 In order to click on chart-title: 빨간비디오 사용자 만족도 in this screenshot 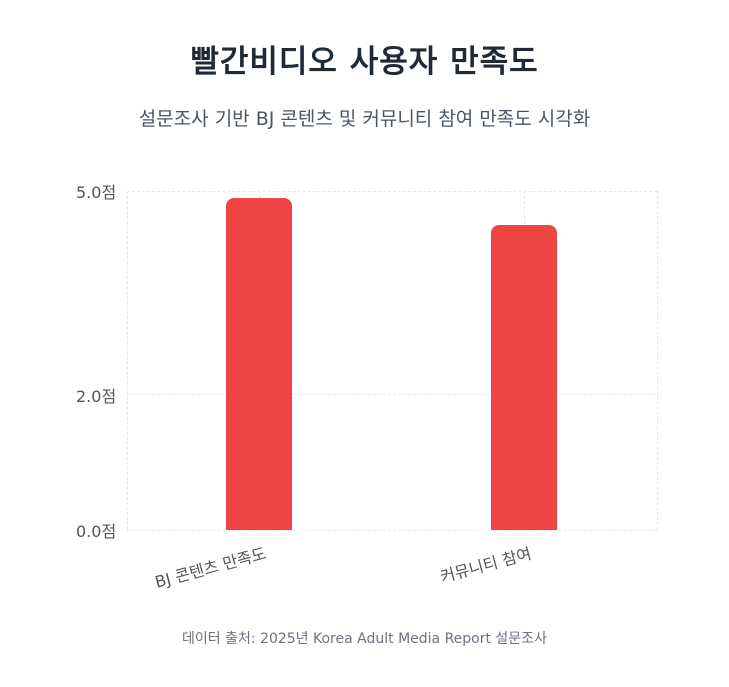, I will do `click(364, 62)`.